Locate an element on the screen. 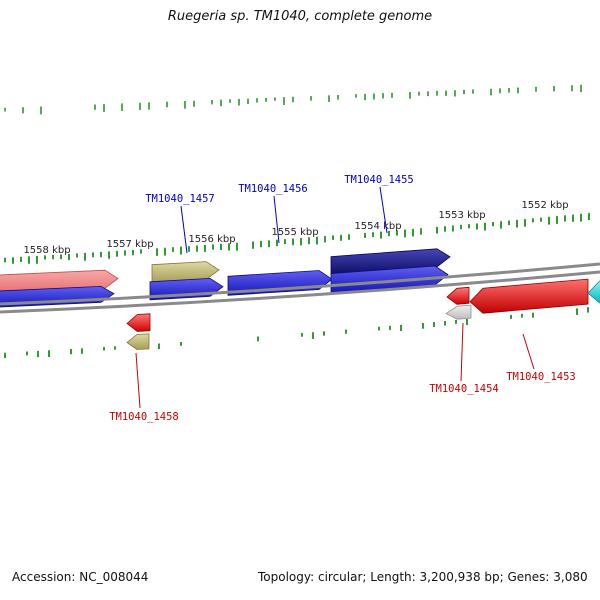  genome-title: Ruegeria sp. TM1040, complete genome is located at coordinates (300, 16).